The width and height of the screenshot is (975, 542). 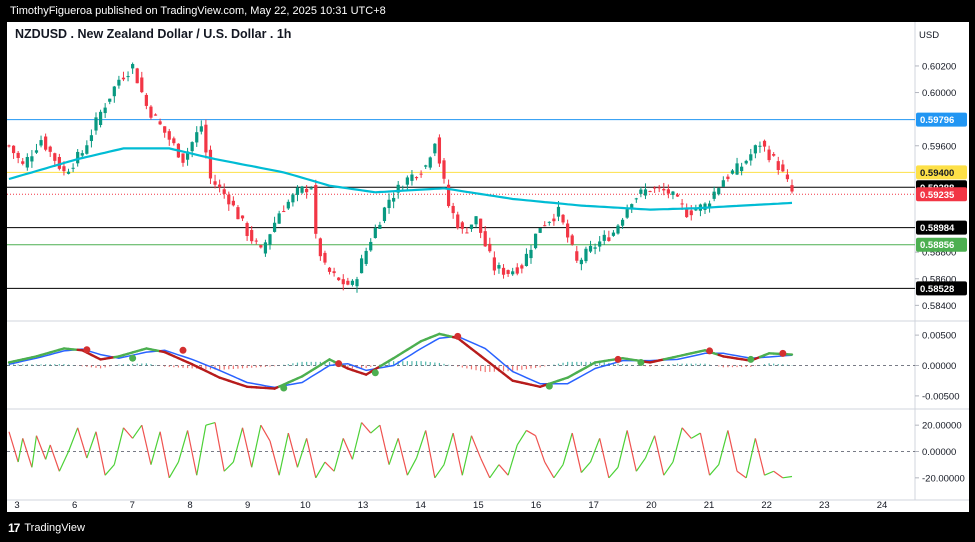 I want to click on time-axis: 3 6 7 8 9 10 13 14 15 16 17 20 21 22 23 24, so click(x=450, y=505).